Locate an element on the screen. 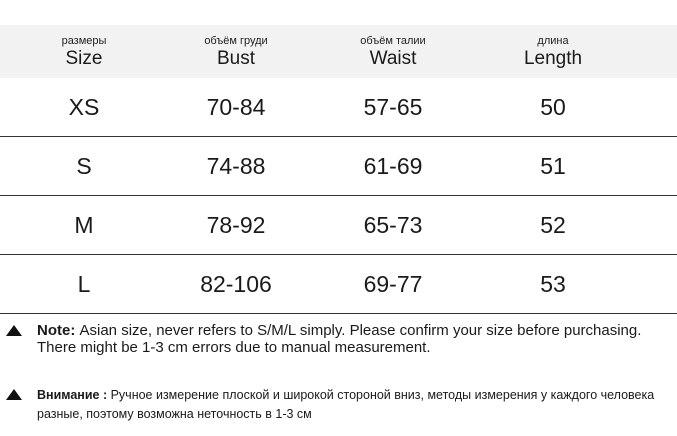  header-size: размеры Size is located at coordinates (84, 51).